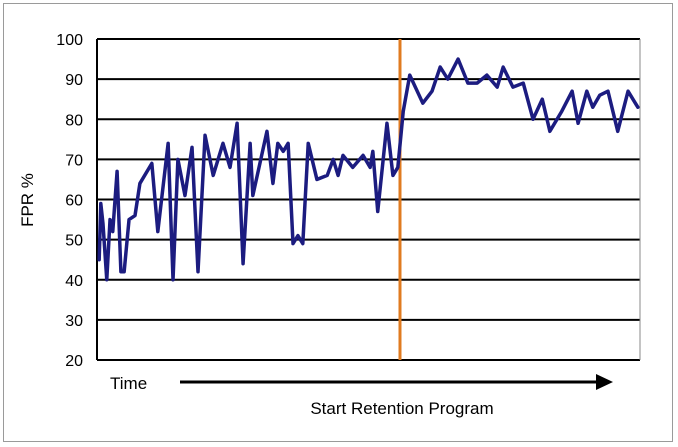 The width and height of the screenshot is (678, 447). I want to click on x-axis-label: Time, so click(128, 383).